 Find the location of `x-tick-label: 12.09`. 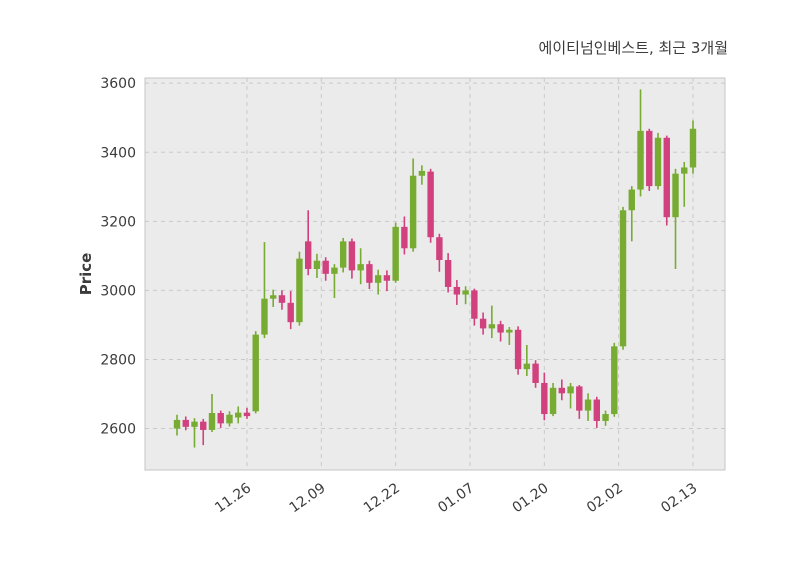

x-tick-label: 12.09 is located at coordinates (308, 498).